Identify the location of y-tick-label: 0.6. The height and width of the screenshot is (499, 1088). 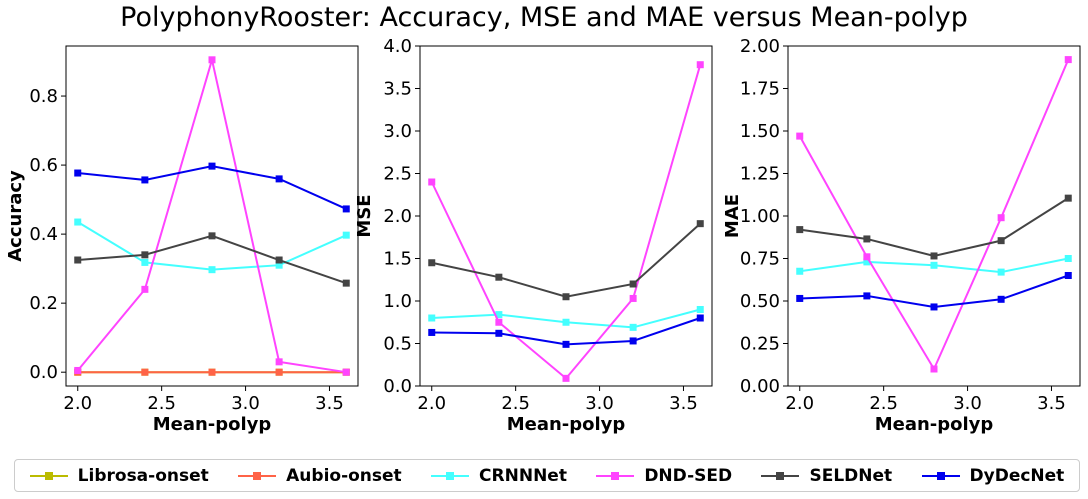
(43, 165).